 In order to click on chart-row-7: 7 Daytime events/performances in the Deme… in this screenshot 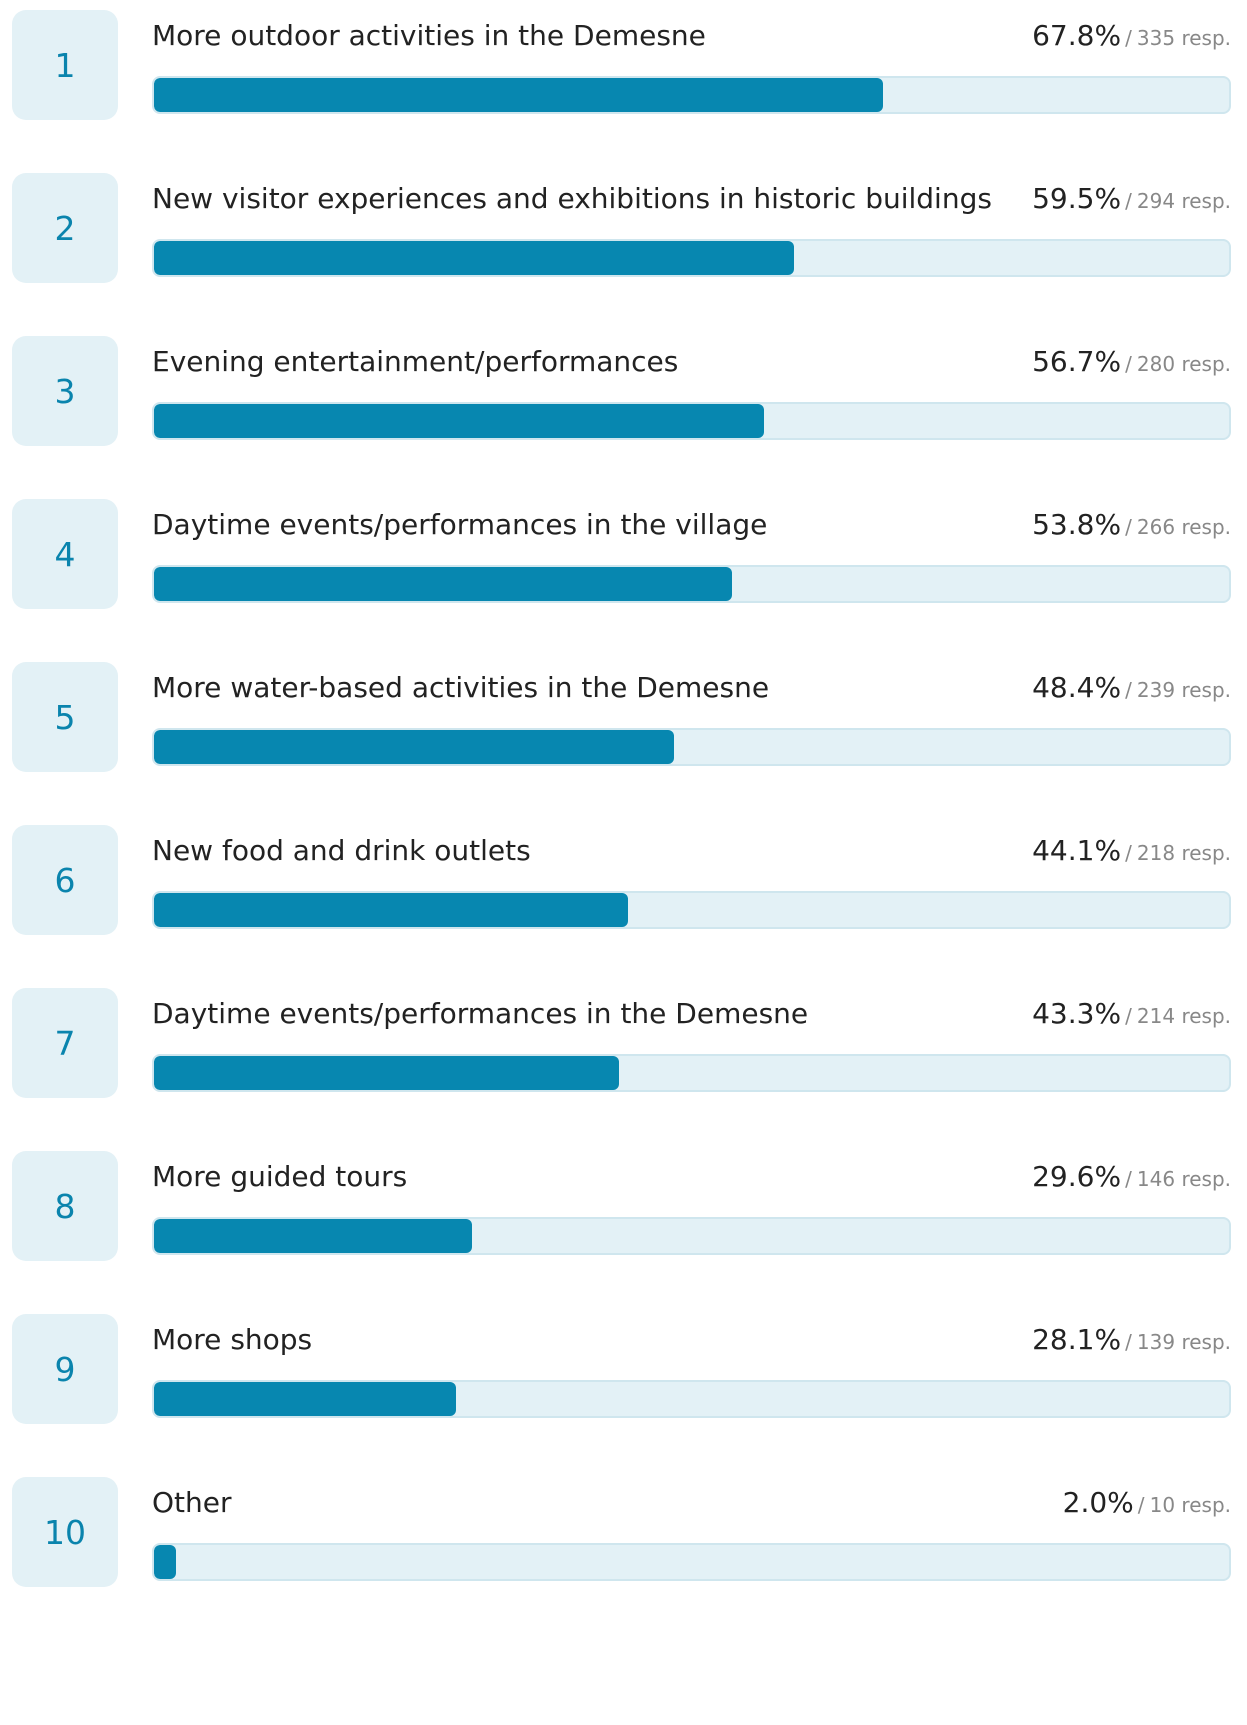, I will do `click(623, 1044)`.